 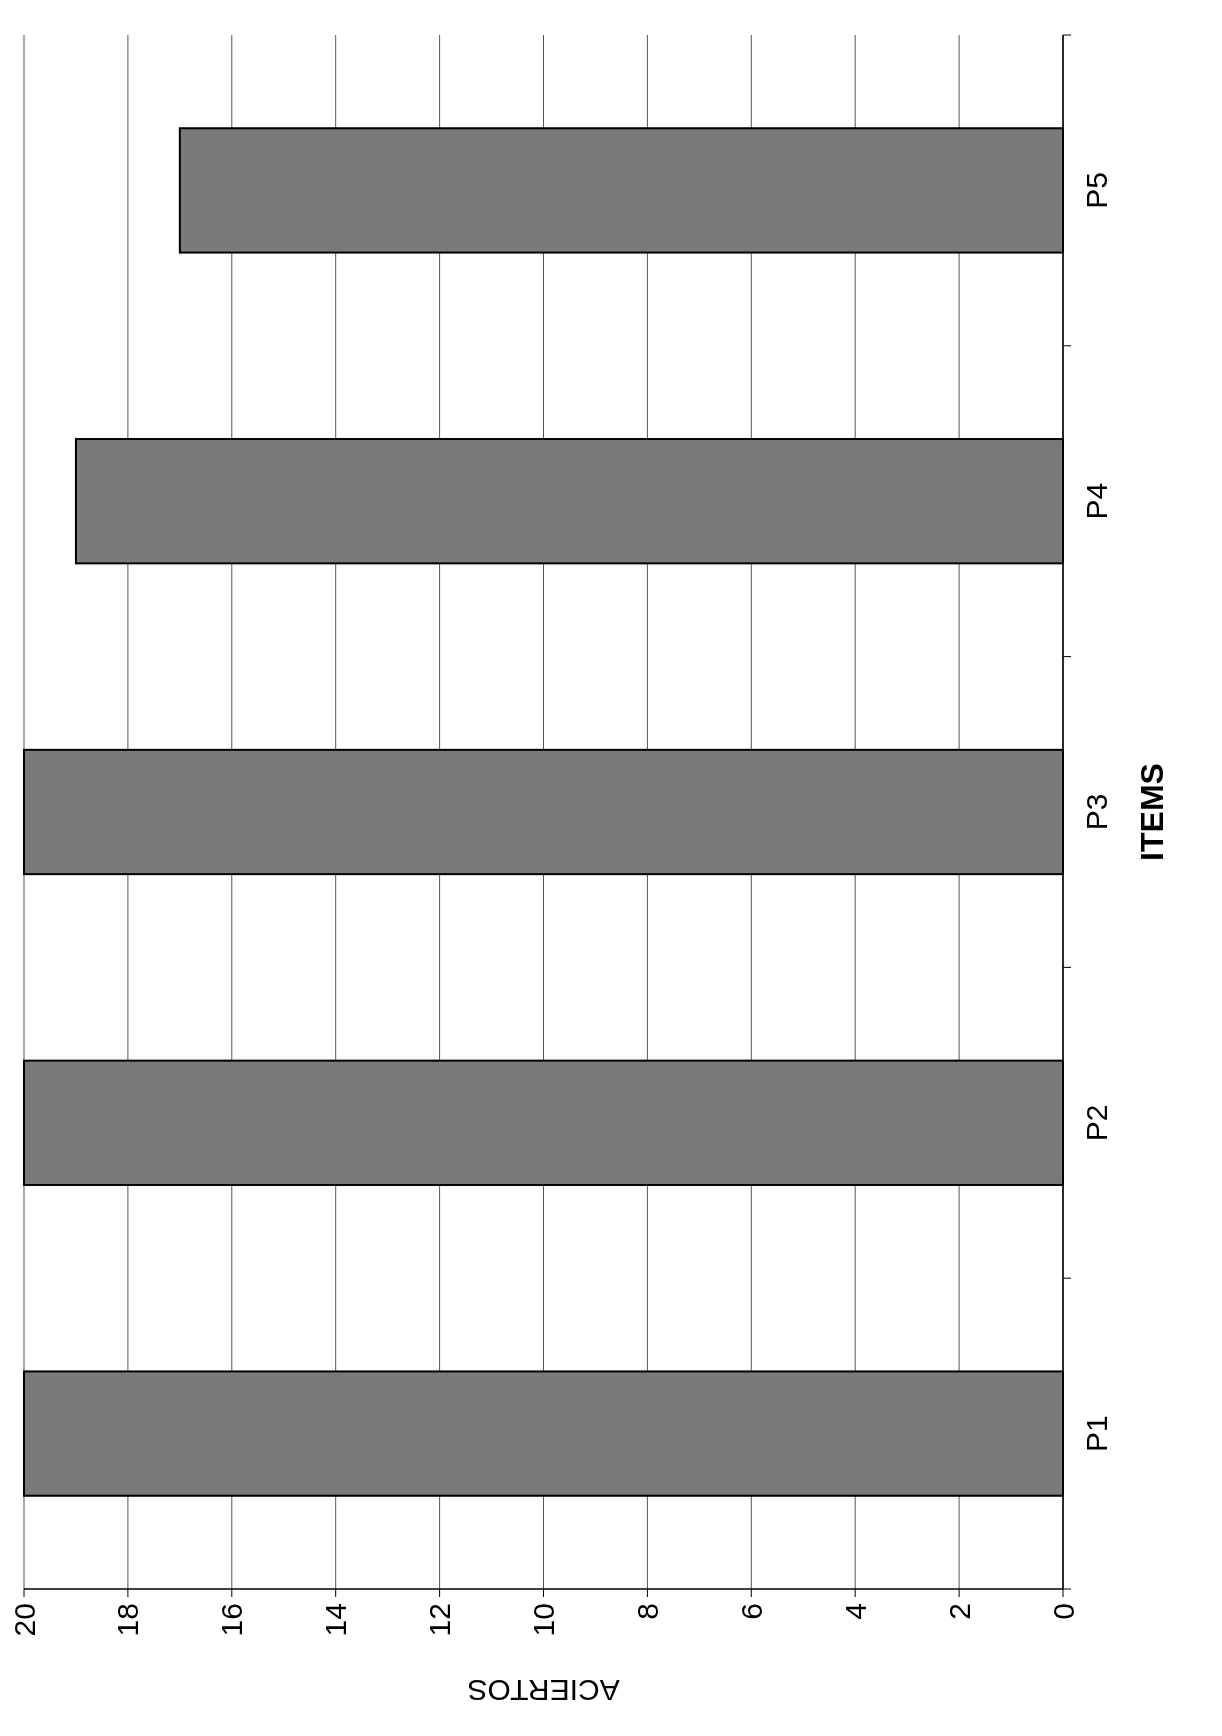 What do you see at coordinates (24, 1620) in the screenshot?
I see `x-tick-label: 20` at bounding box center [24, 1620].